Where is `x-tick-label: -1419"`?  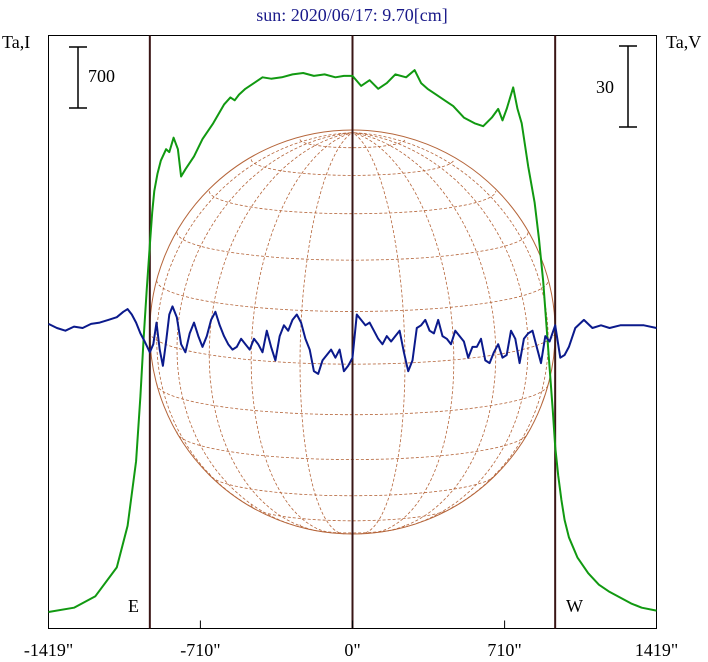
x-tick-label: -1419" is located at coordinates (48, 650).